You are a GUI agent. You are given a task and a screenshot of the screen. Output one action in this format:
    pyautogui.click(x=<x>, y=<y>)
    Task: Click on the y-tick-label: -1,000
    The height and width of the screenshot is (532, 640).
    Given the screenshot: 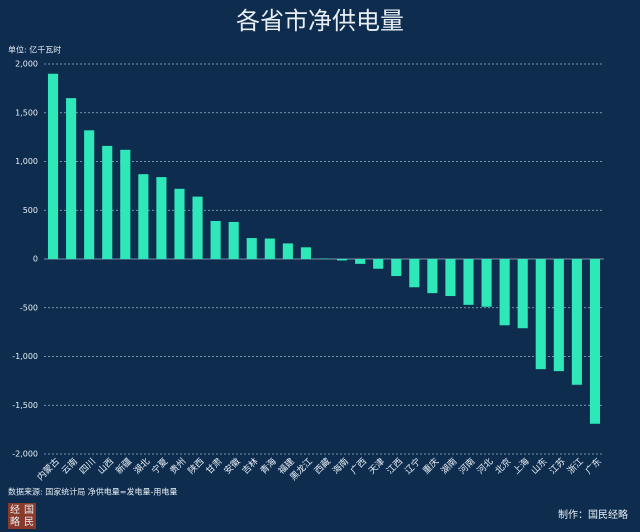 What is the action you would take?
    pyautogui.click(x=25, y=356)
    